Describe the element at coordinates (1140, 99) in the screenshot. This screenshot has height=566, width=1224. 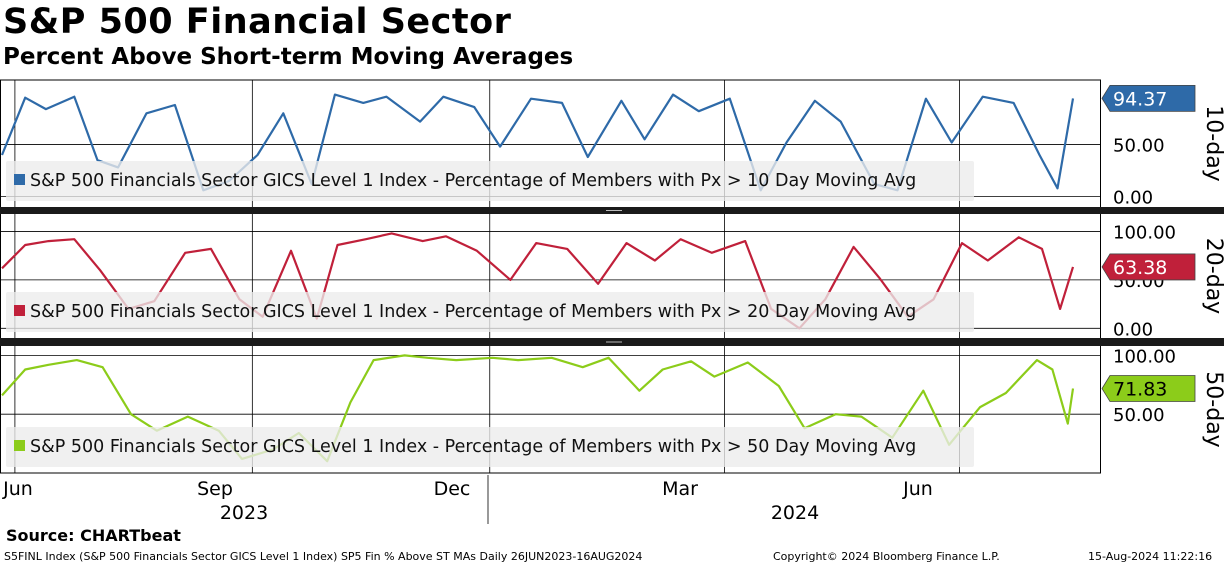
I see `last-value-label: 94.37` at that location.